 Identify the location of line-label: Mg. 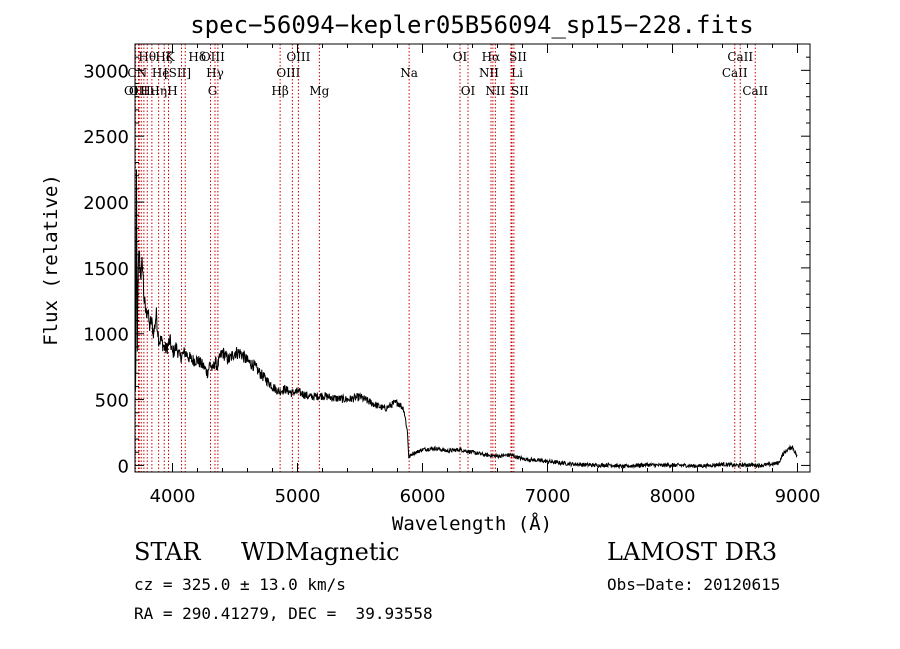
(319, 91).